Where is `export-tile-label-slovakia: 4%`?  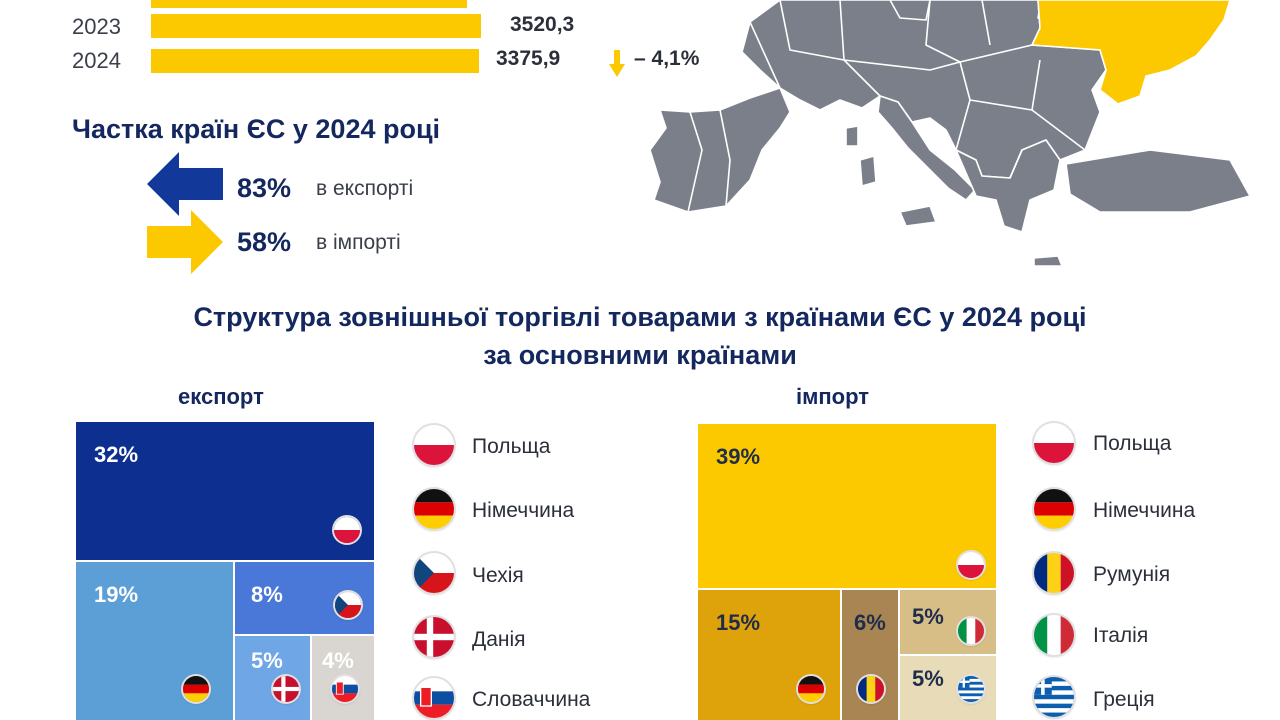
export-tile-label-slovakia: 4% is located at coordinates (338, 660).